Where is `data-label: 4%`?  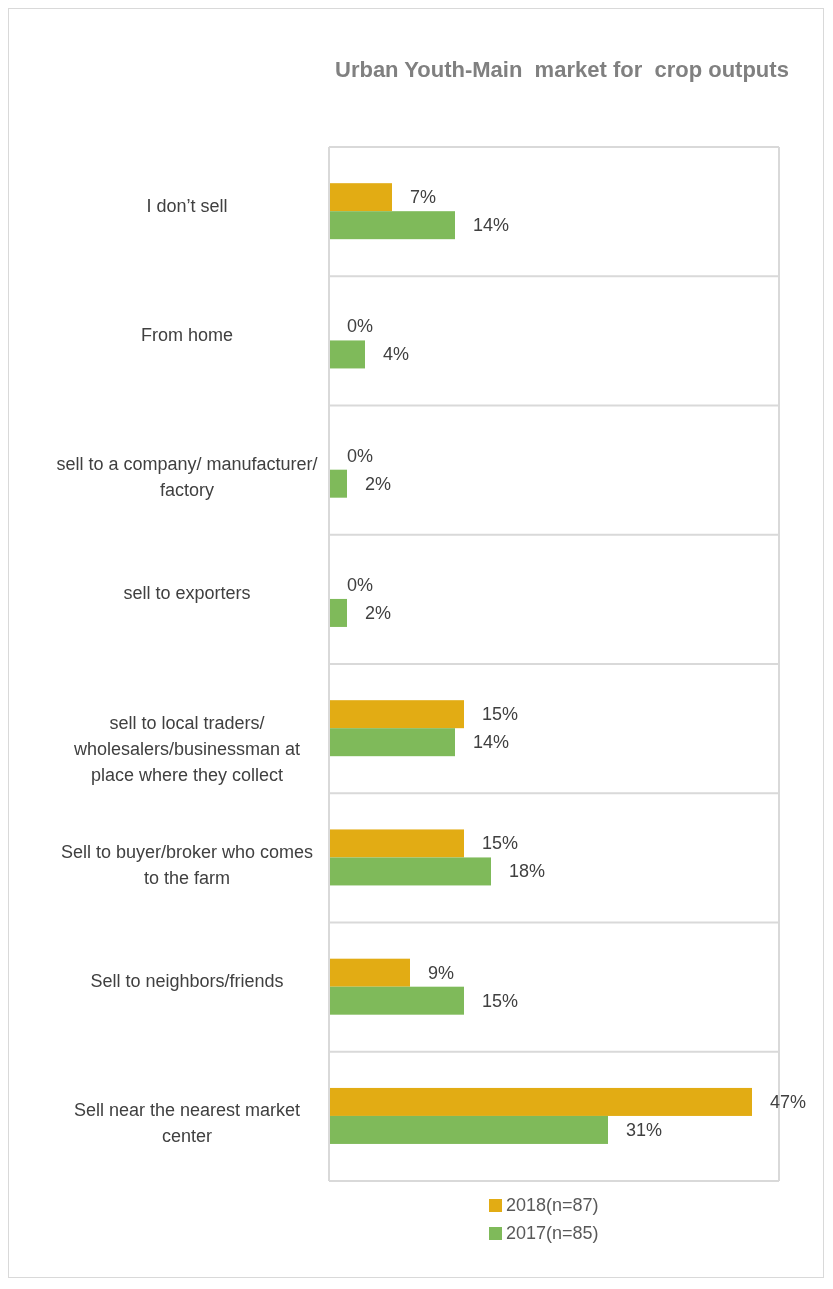
data-label: 4% is located at coordinates (396, 354).